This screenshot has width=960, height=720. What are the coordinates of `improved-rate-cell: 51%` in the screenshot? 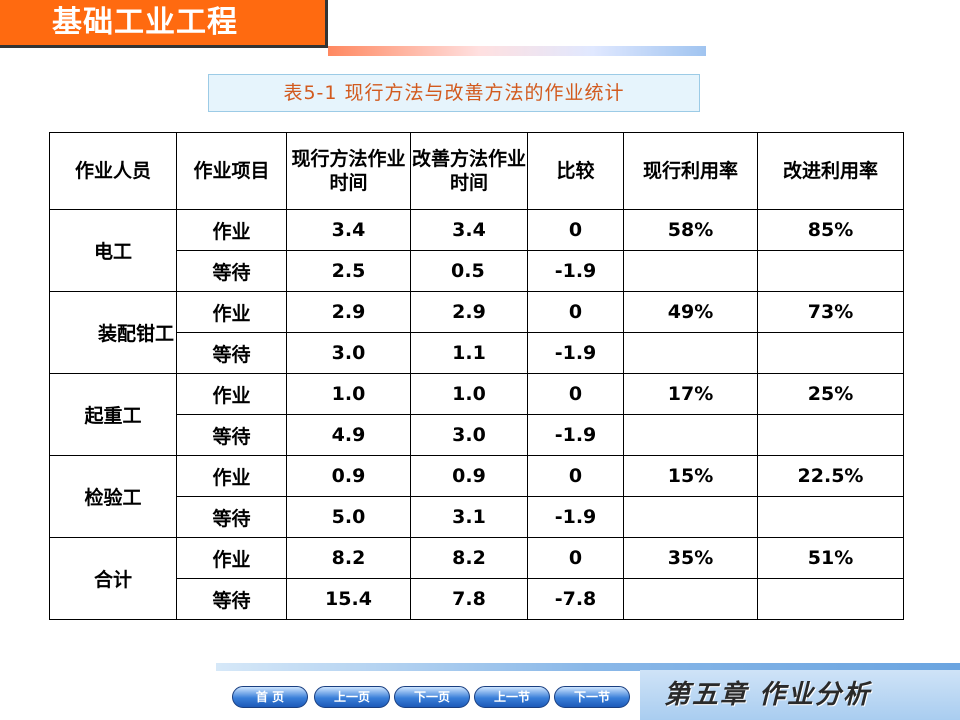 It's located at (830, 558).